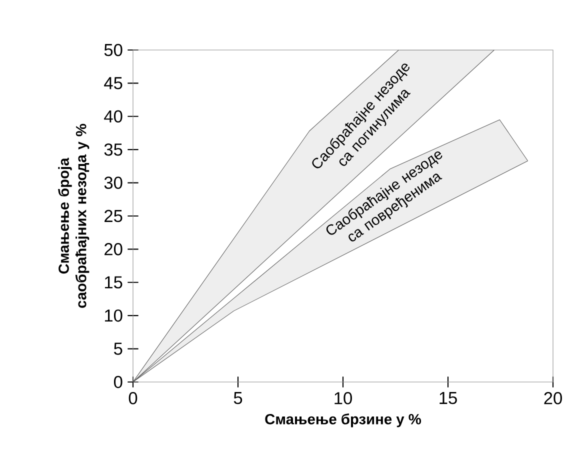  What do you see at coordinates (113, 50) in the screenshot?
I see `y-tick-label: 50` at bounding box center [113, 50].